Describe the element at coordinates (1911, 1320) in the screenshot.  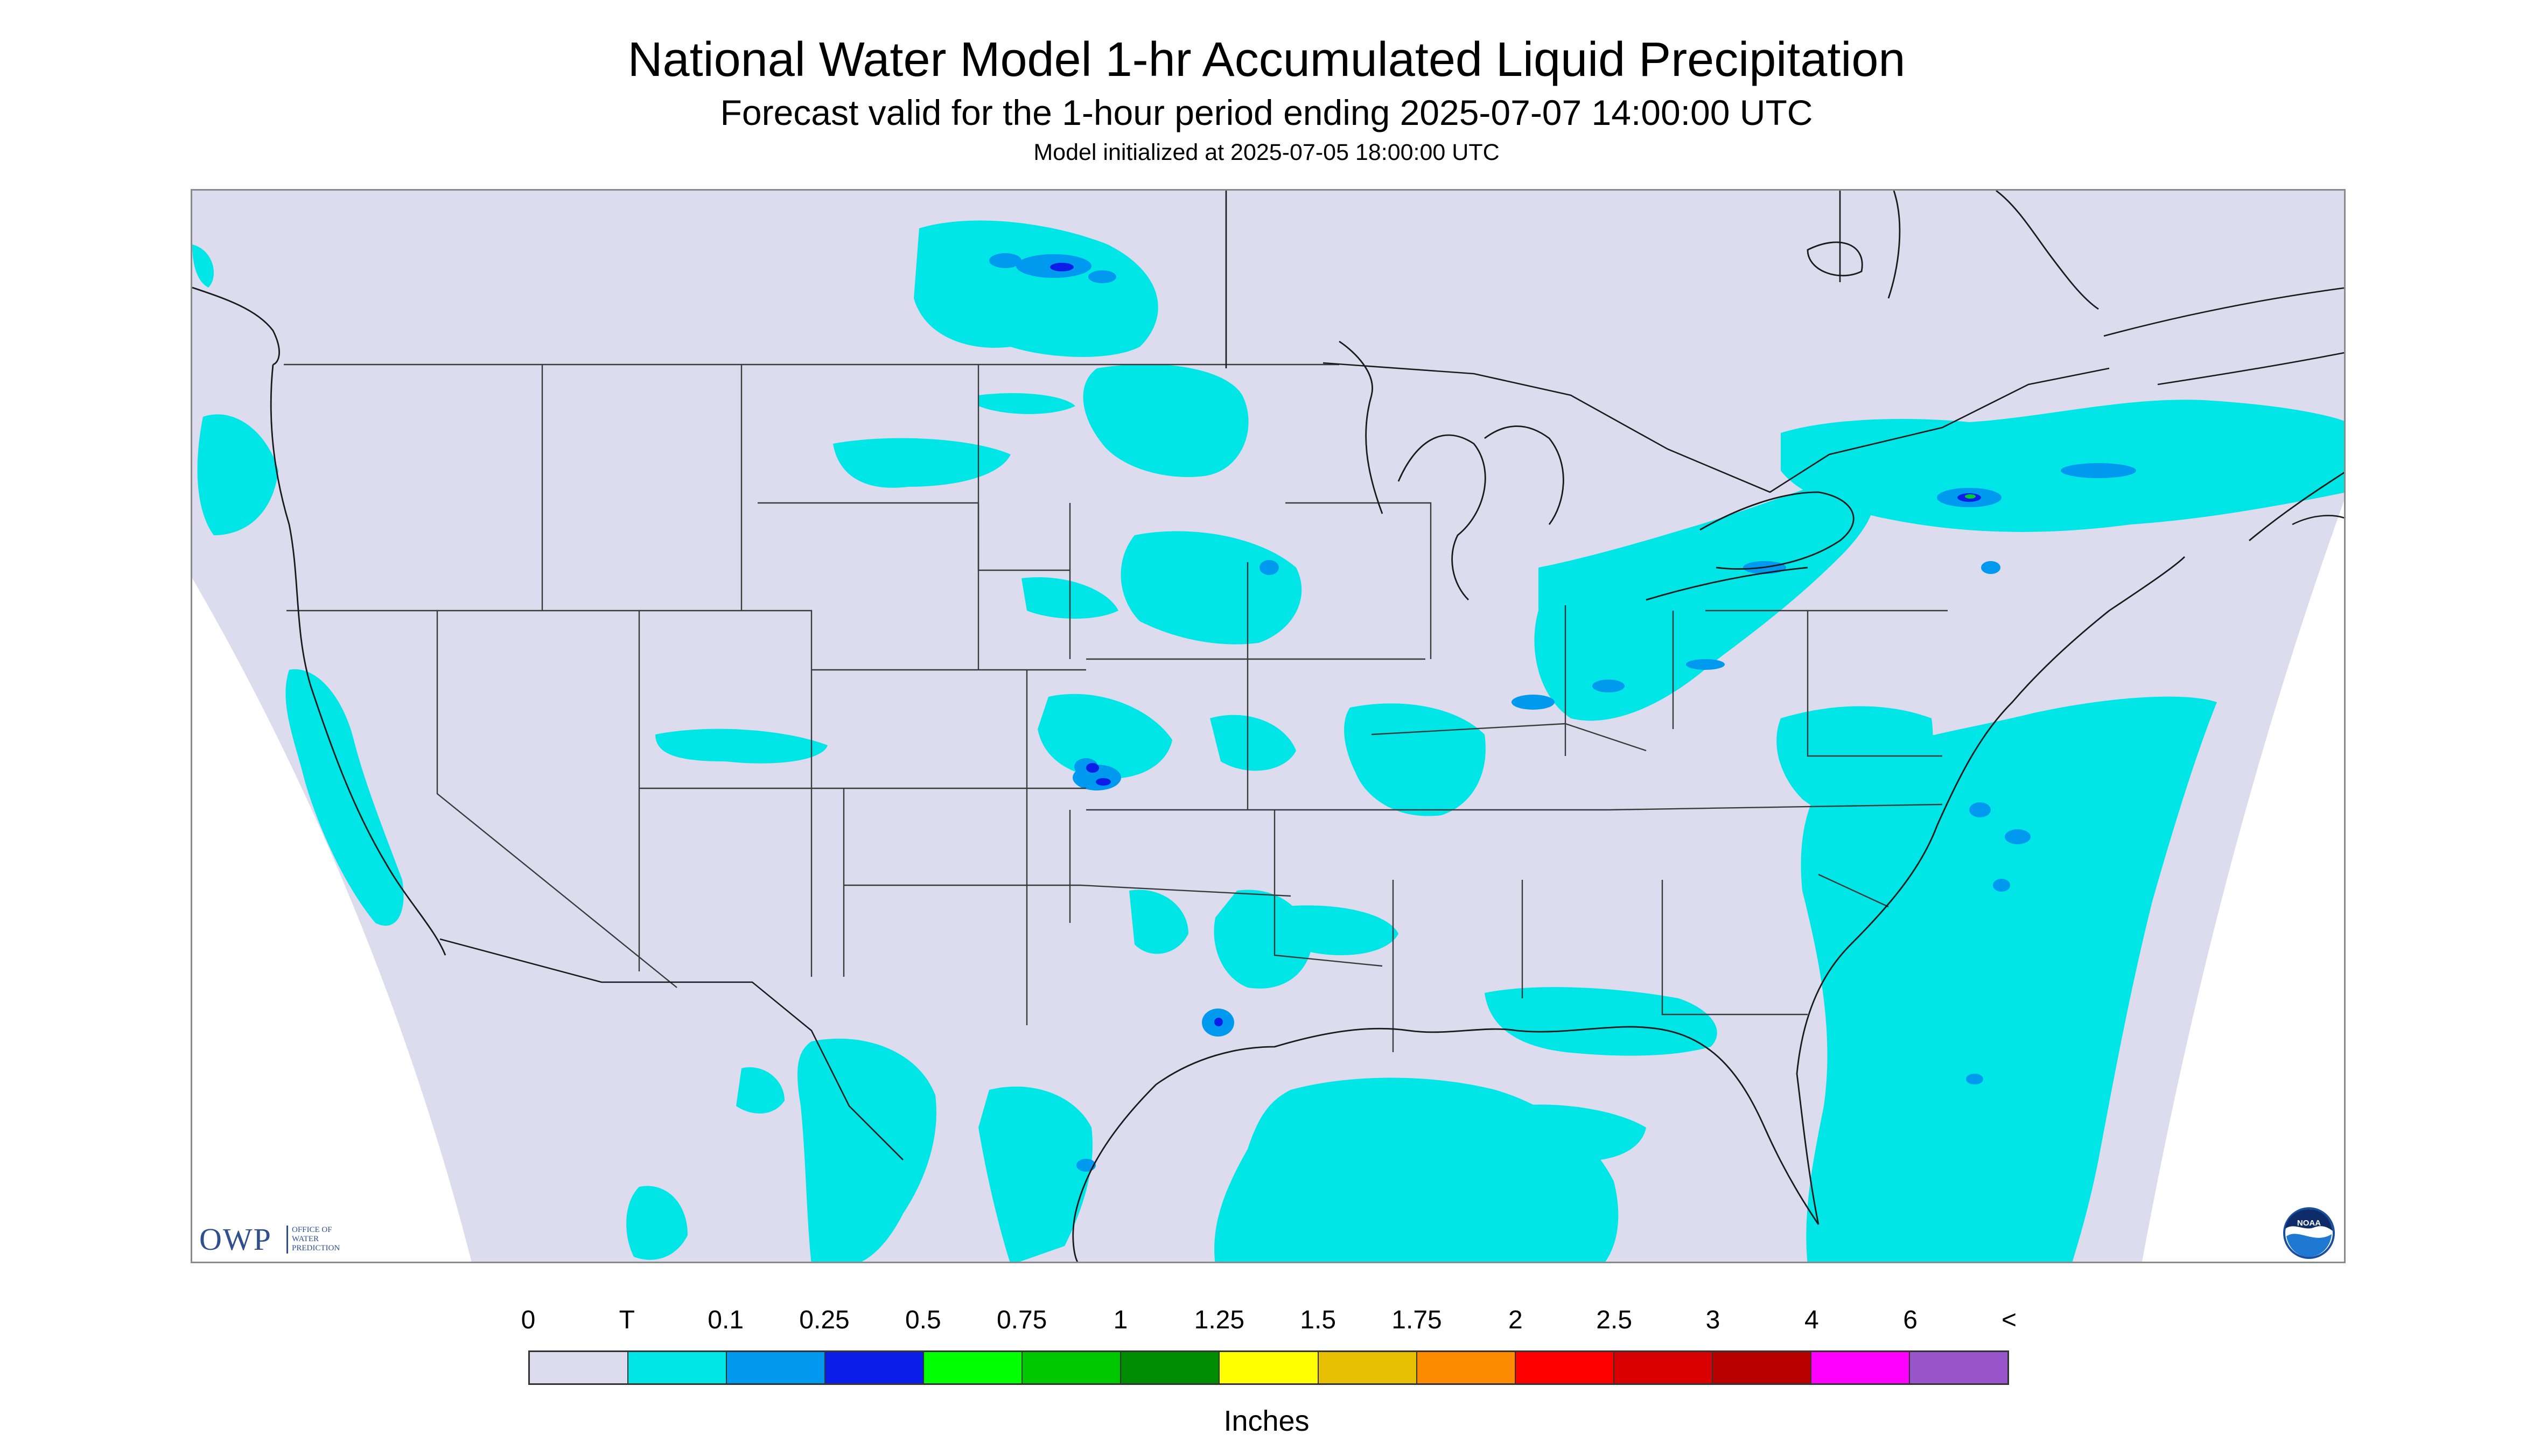
I see `legend-tick-label: 6` at that location.